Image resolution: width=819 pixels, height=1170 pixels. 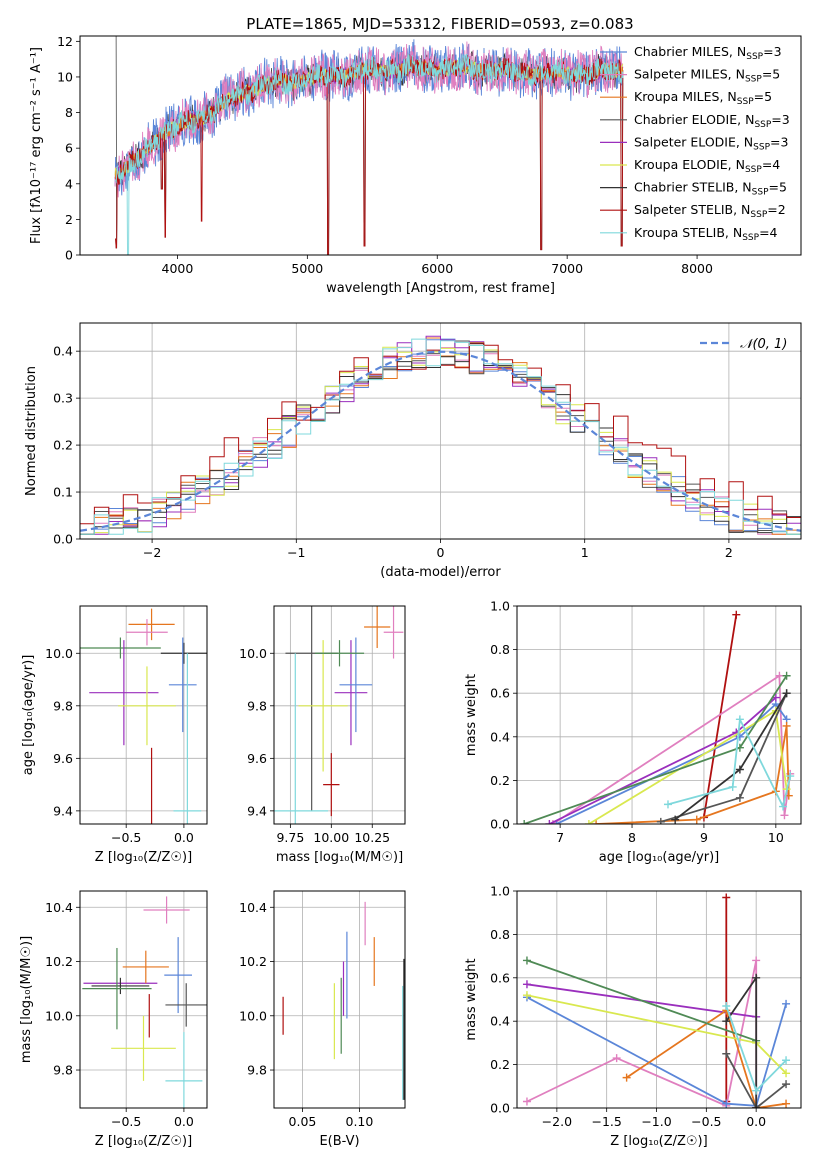 What do you see at coordinates (776, 837) in the screenshot?
I see `x-tick-label: 10` at bounding box center [776, 837].